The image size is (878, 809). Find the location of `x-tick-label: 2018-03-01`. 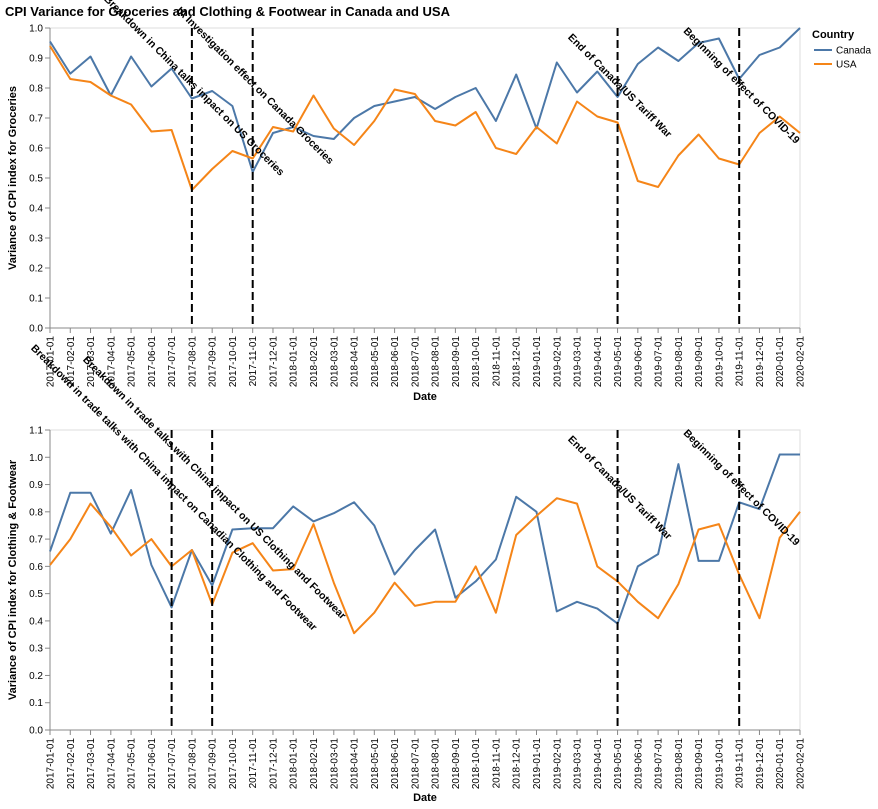

x-tick-label: 2018-03-01 is located at coordinates (334, 362).